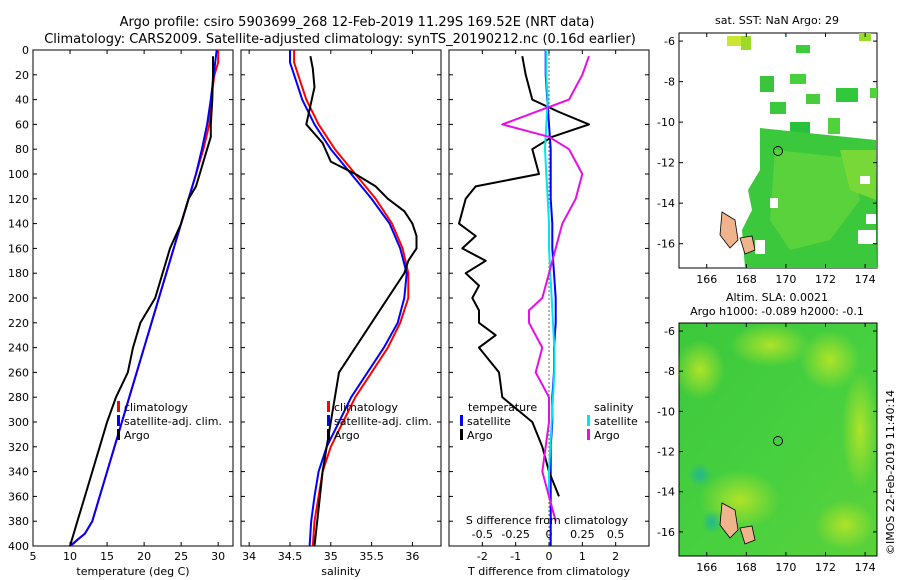 This screenshot has width=900, height=580. I want to click on y-tick-label: 260, so click(18, 372).